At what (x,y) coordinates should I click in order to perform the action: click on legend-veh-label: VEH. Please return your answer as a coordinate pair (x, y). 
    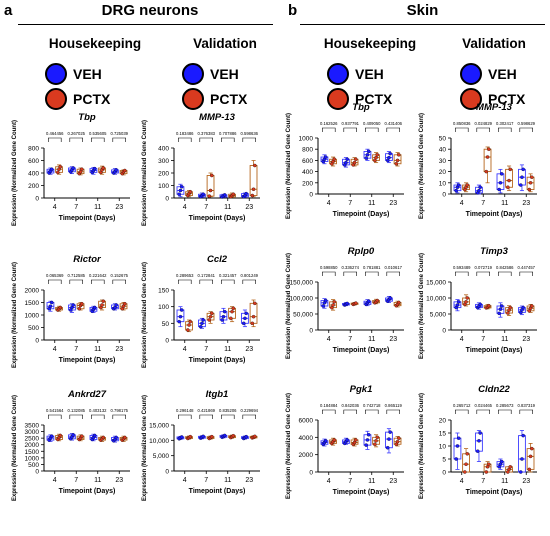
    Looking at the image, I should click on (369, 74).